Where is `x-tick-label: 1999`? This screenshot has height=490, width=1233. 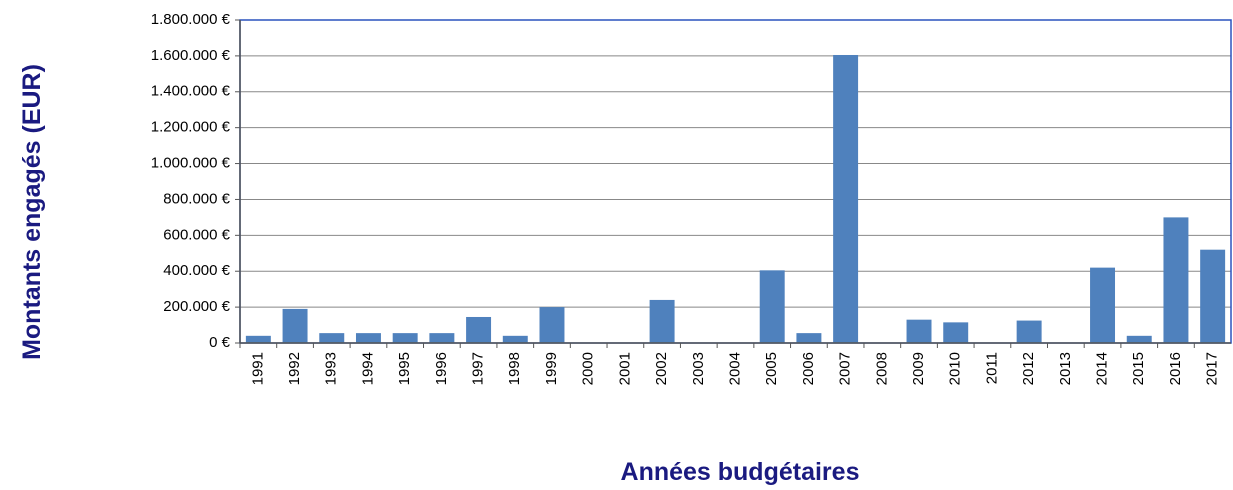
x-tick-label: 1999 is located at coordinates (551, 368).